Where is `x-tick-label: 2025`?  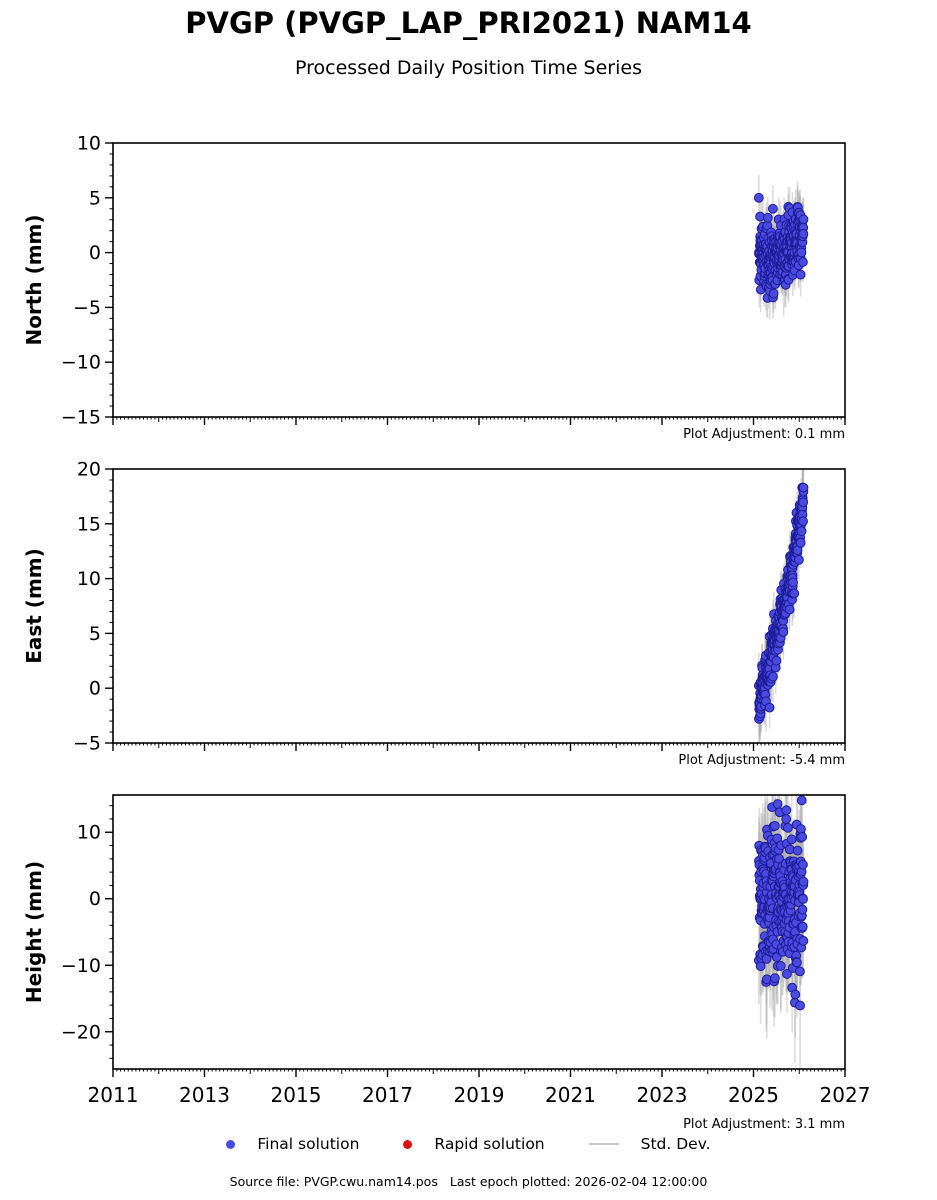
x-tick-label: 2025 is located at coordinates (753, 1095).